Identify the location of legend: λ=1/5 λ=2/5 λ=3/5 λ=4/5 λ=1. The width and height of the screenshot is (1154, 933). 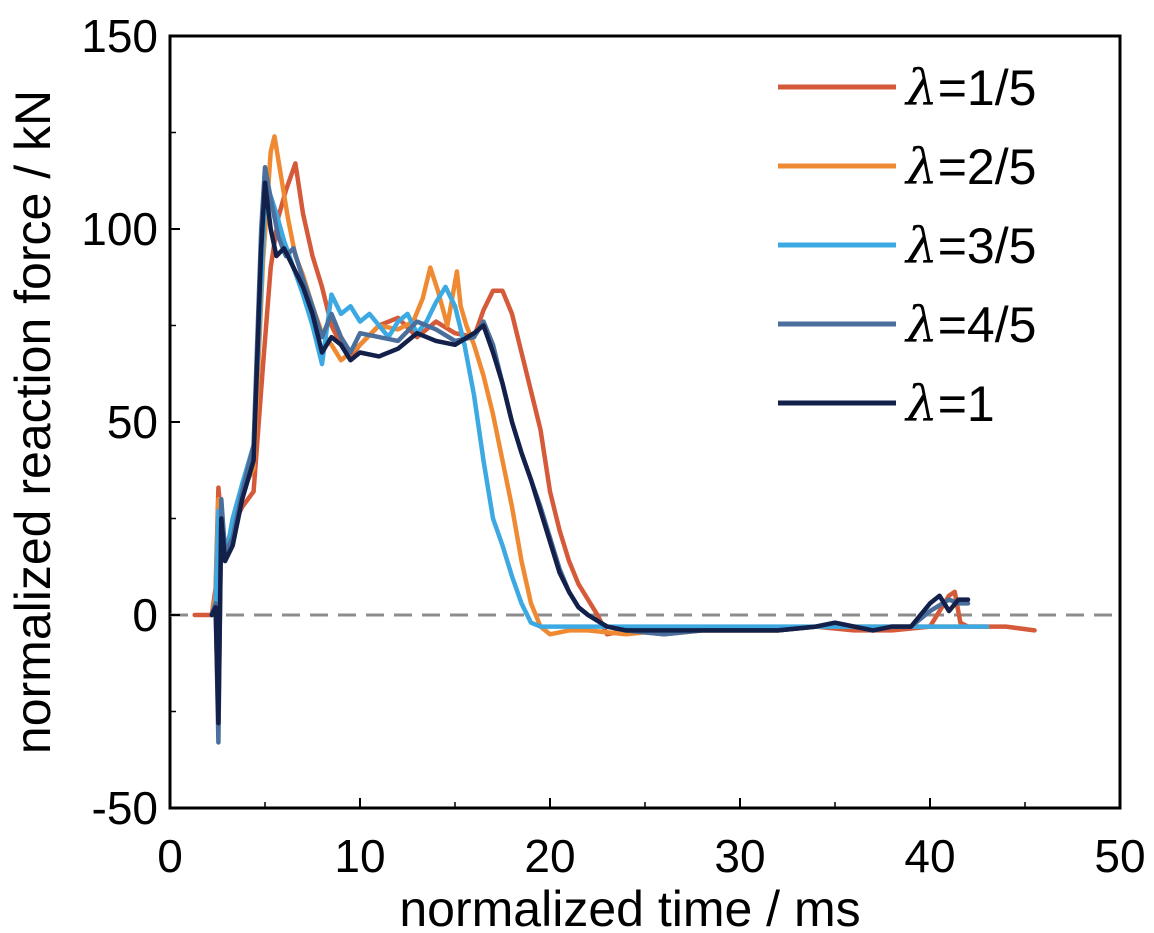
(907, 246).